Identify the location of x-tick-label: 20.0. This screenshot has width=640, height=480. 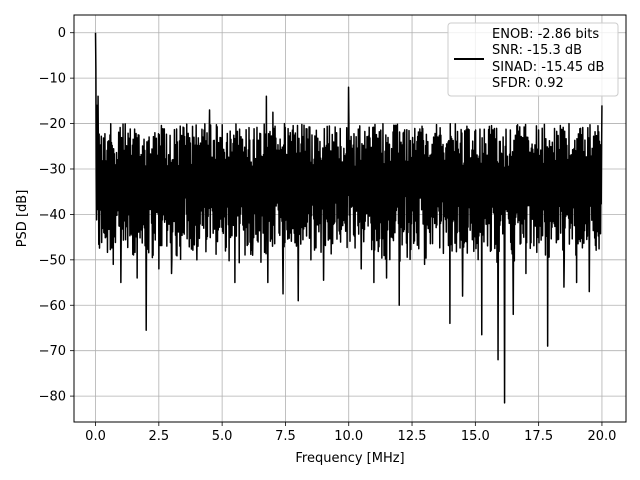
(601, 436).